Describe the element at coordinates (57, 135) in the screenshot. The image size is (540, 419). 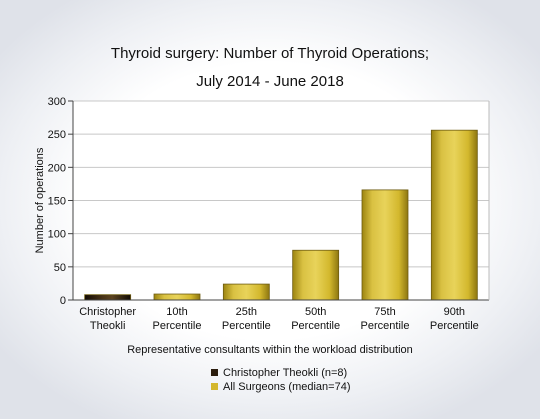
I see `y-tick-label: 250` at that location.